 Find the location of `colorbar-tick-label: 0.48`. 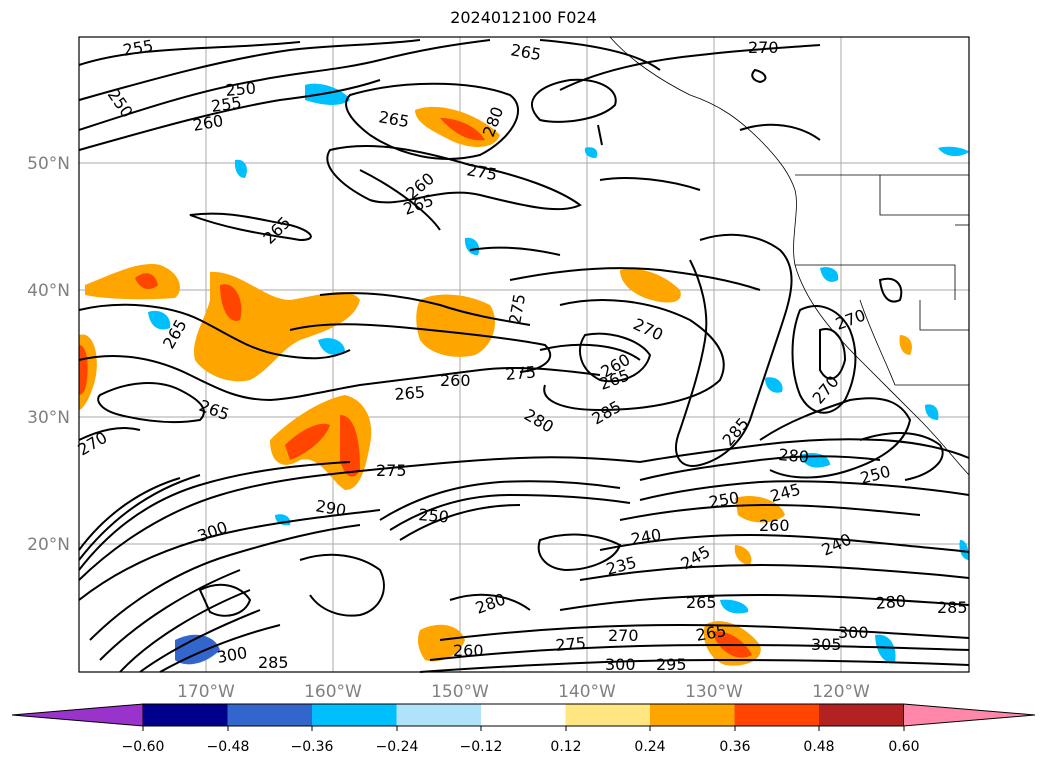

colorbar-tick-label: 0.48 is located at coordinates (818, 747).